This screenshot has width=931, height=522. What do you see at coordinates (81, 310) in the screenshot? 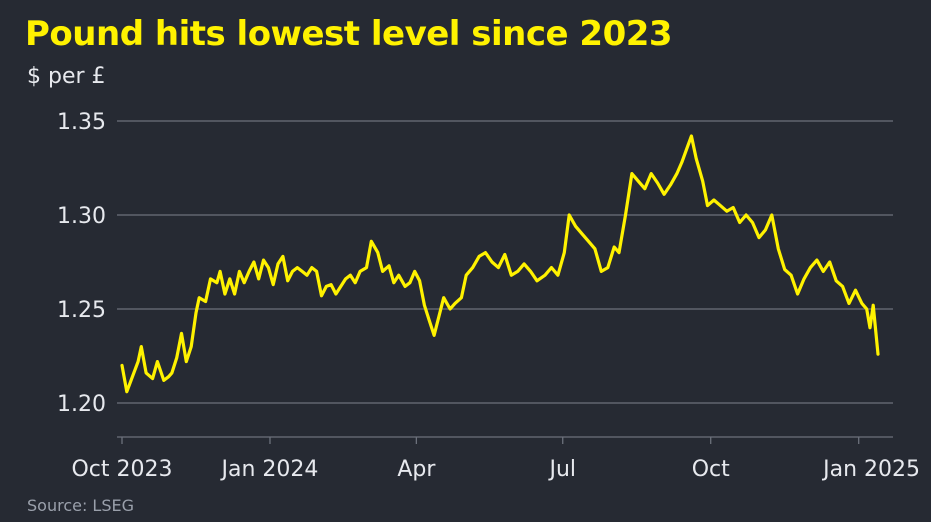
I see `y-tick-label: 1.25` at bounding box center [81, 310].